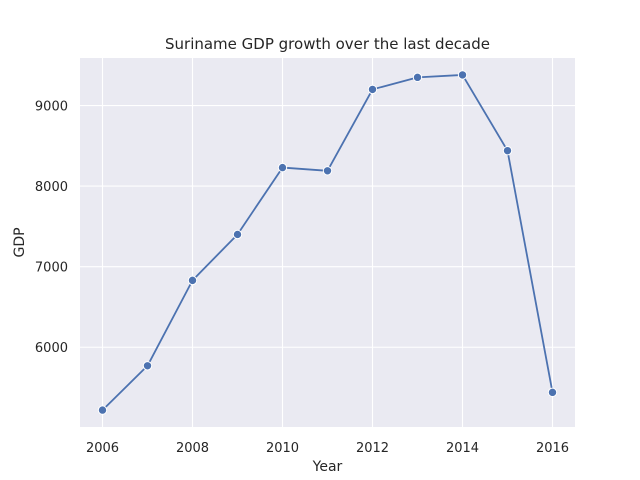 This screenshot has height=480, width=640. What do you see at coordinates (282, 448) in the screenshot?
I see `x-tick-label: 2010` at bounding box center [282, 448].